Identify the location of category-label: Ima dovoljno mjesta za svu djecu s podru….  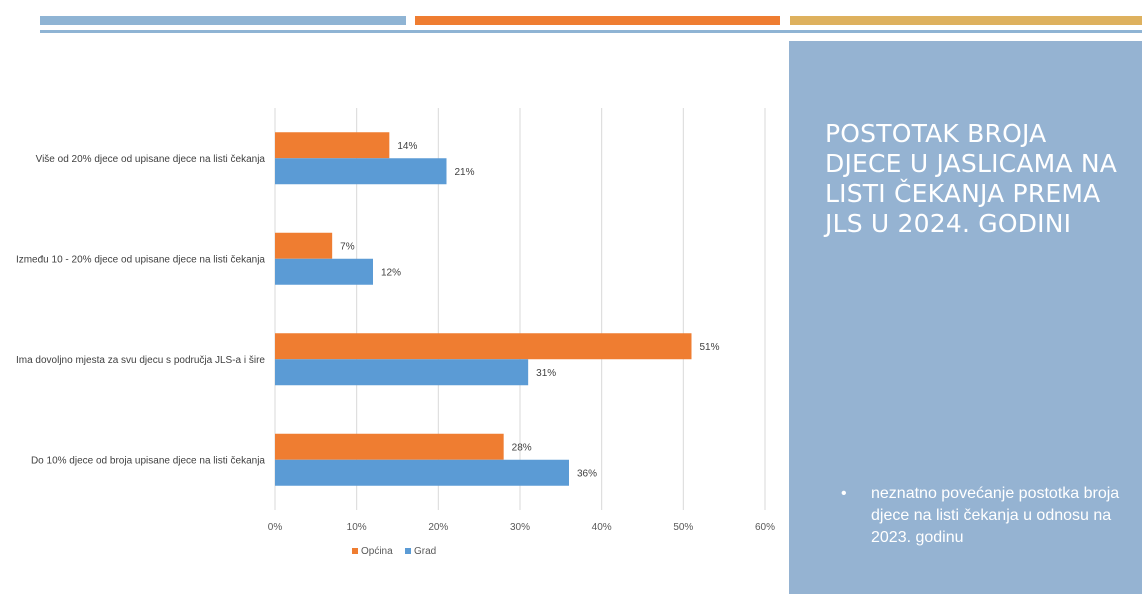
(140, 360).